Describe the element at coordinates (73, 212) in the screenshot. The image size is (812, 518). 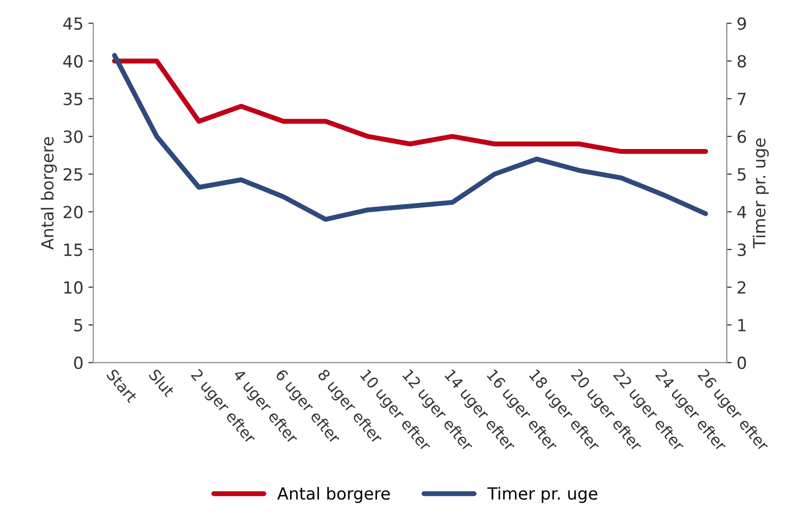
I see `y-tick-label: 20` at that location.